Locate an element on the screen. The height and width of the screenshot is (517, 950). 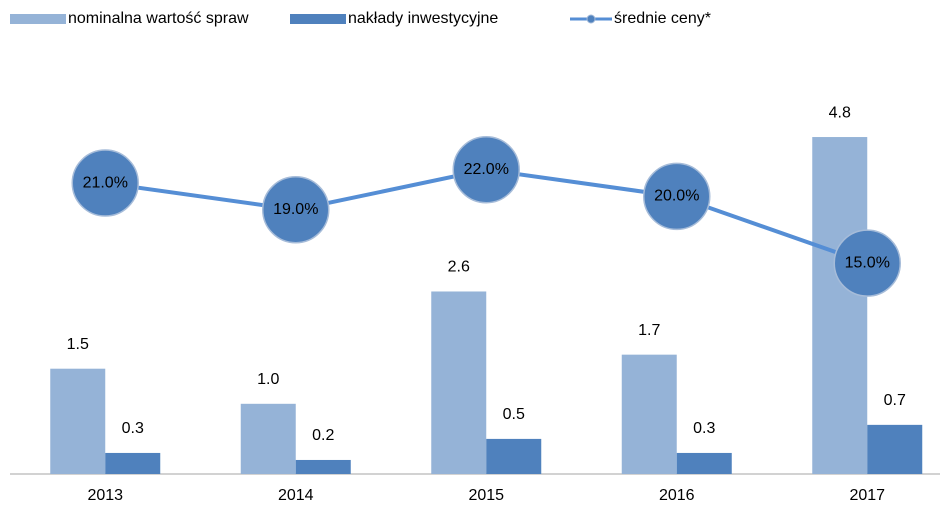
data-label: 0.2 is located at coordinates (323, 435).